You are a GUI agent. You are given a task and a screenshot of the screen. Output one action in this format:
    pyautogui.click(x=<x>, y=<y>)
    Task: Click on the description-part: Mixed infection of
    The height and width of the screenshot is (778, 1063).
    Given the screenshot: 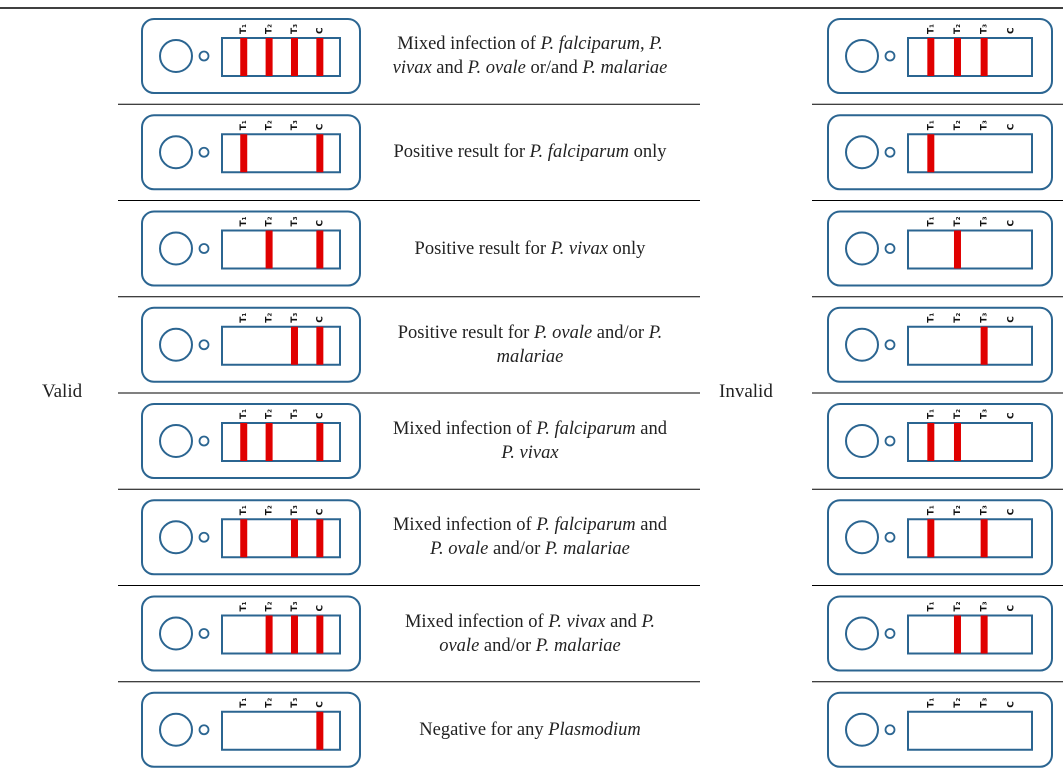 What is the action you would take?
    pyautogui.click(x=476, y=621)
    